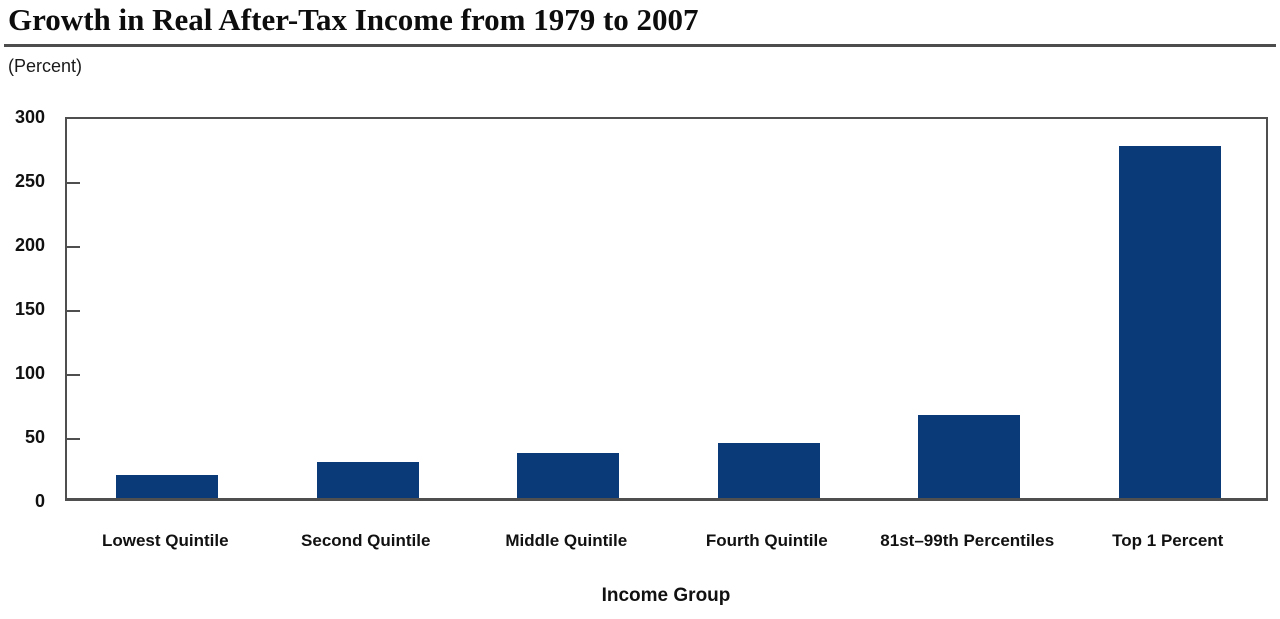 The image size is (1280, 619). Describe the element at coordinates (29, 373) in the screenshot. I see `y-tick-label: 100` at that location.